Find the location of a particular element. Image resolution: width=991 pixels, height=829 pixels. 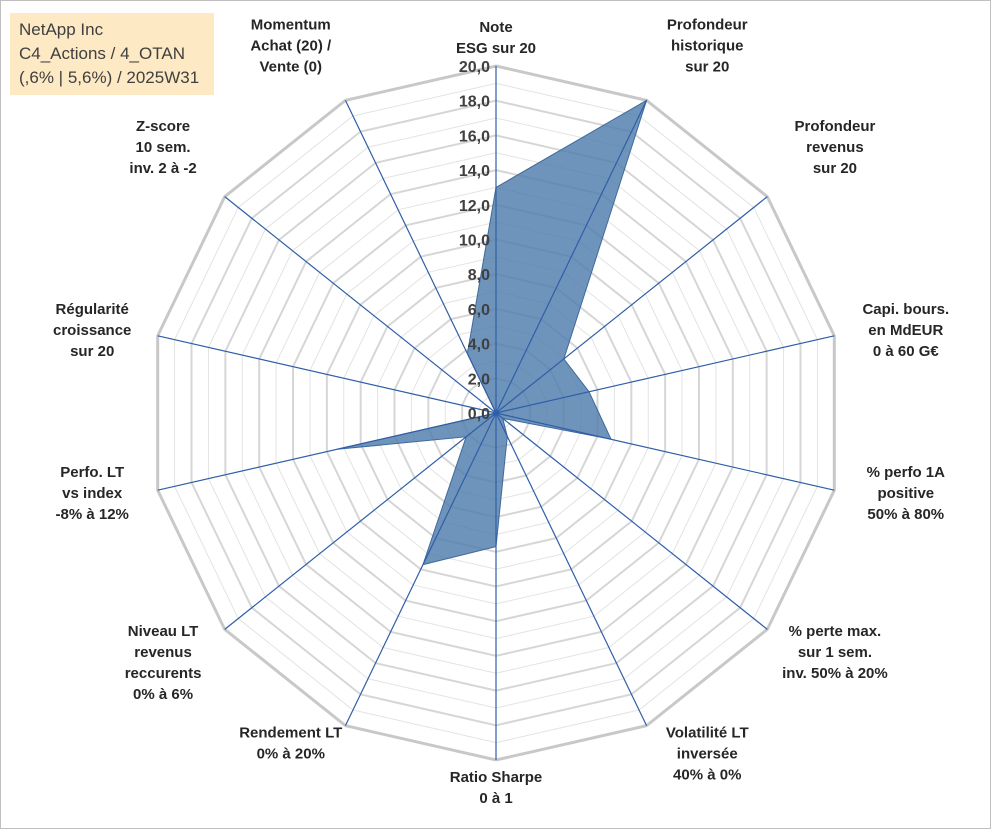

axis-label-line: historique is located at coordinates (707, 45).